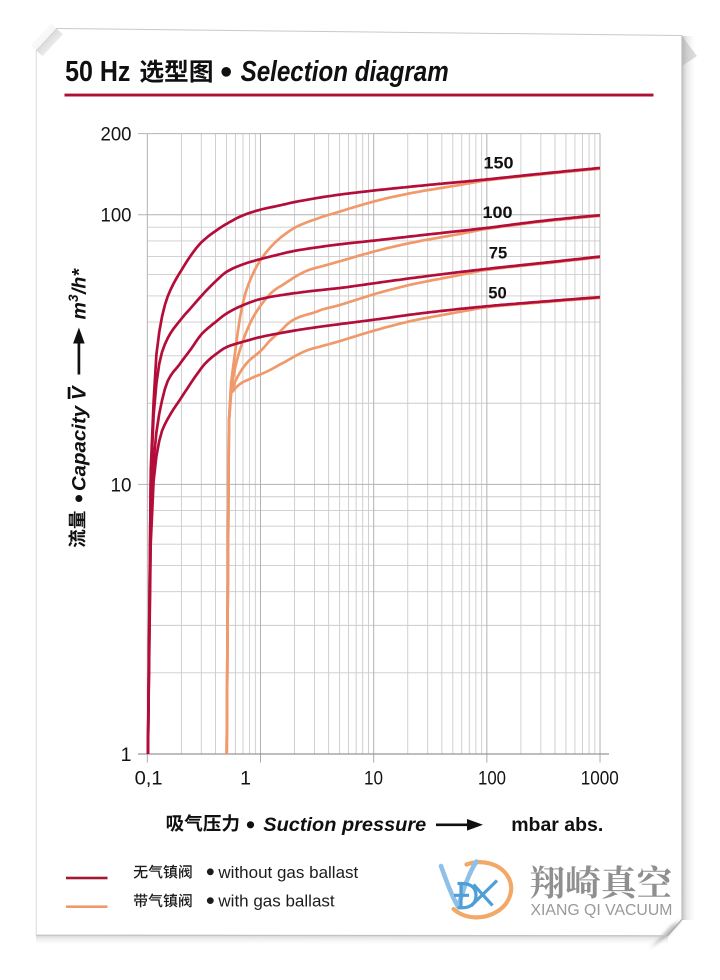  What do you see at coordinates (602, 910) in the screenshot?
I see `svg-text: XIANG QI VACUUM` at bounding box center [602, 910].